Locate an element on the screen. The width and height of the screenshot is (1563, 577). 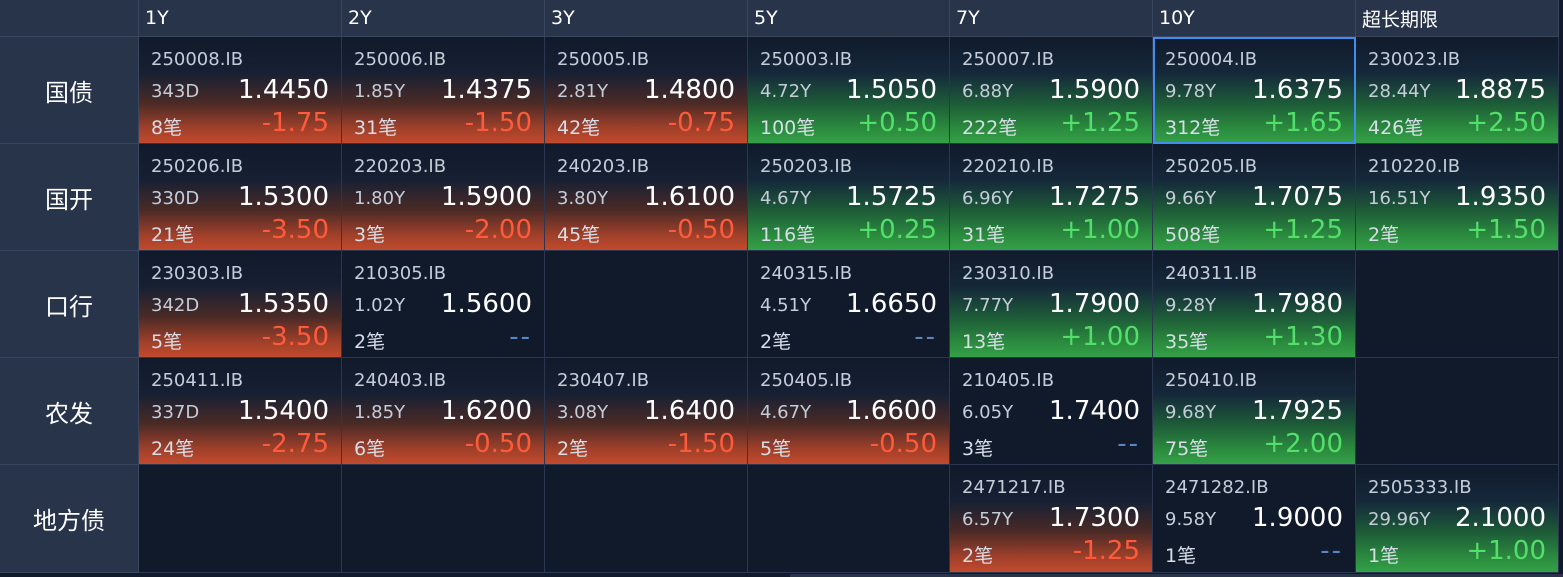
remaining-tenor: 9.66Y is located at coordinates (1191, 198).